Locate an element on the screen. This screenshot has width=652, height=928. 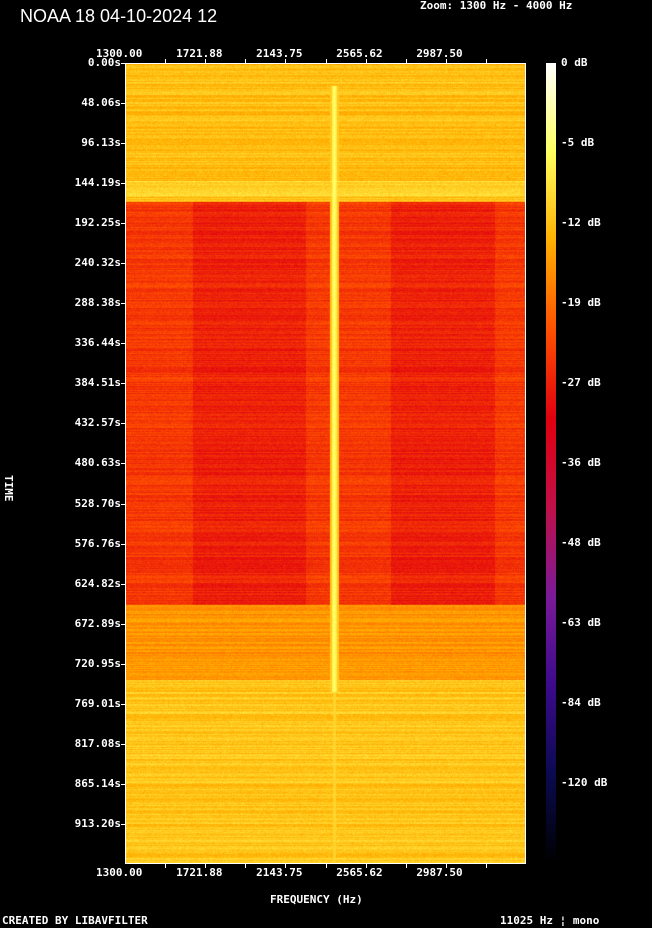
colorbar-label: -27 dB is located at coordinates (581, 382).